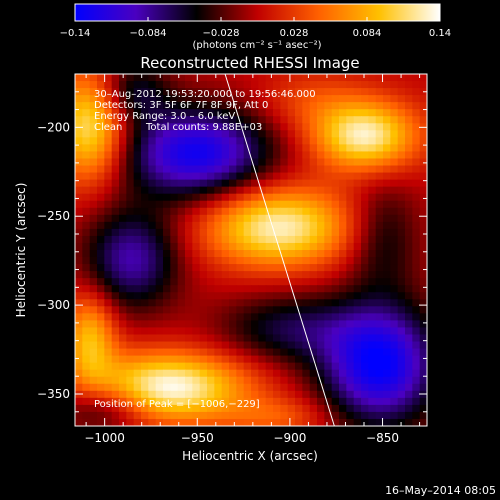 The image size is (500, 500). I want to click on x-tick-label: −900, so click(289, 438).